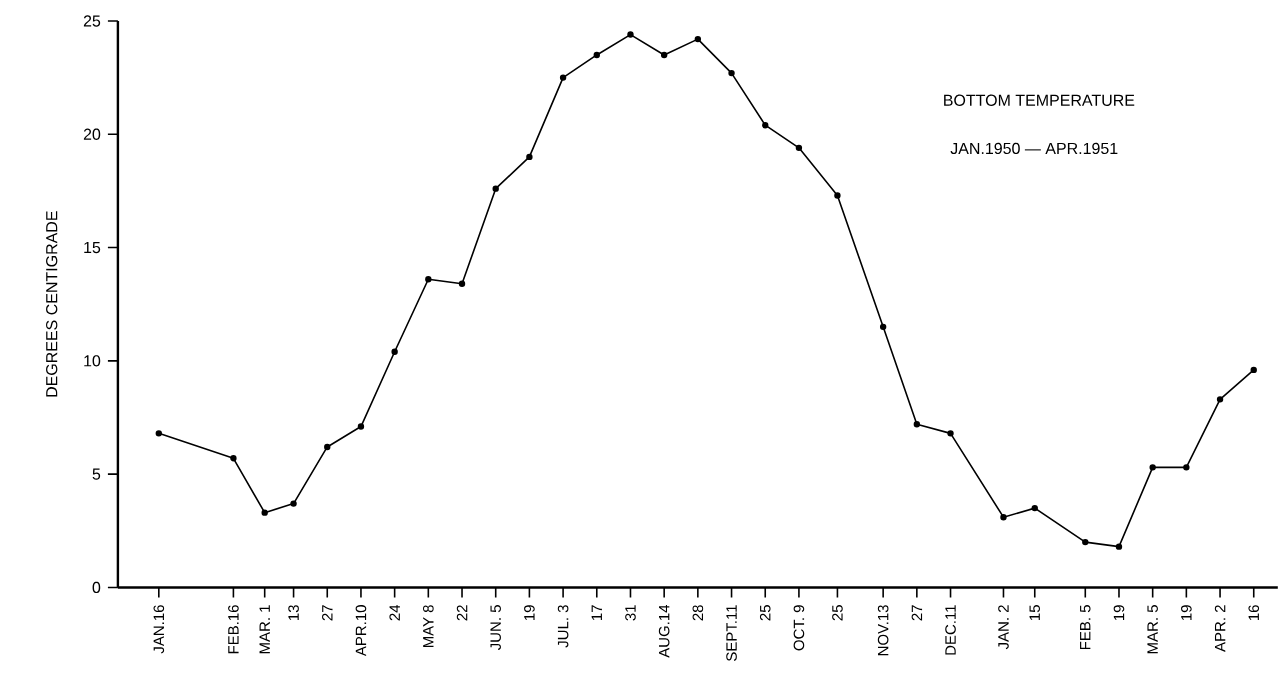 Image resolution: width=1279 pixels, height=677 pixels. What do you see at coordinates (799, 628) in the screenshot?
I see `x-tick-label: OCT. 9` at bounding box center [799, 628].